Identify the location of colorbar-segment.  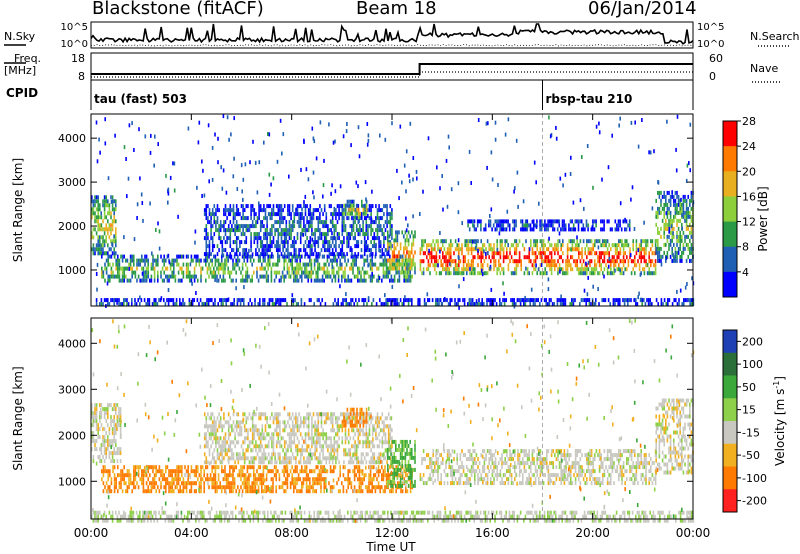
(730, 134).